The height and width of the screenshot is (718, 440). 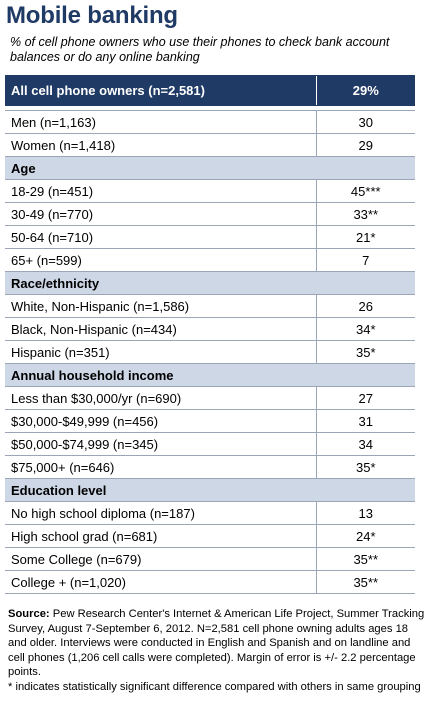 I want to click on row-value: 7, so click(x=365, y=260).